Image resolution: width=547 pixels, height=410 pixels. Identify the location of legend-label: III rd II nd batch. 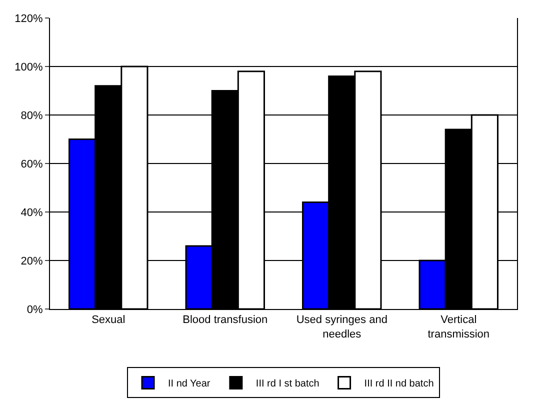
(399, 384).